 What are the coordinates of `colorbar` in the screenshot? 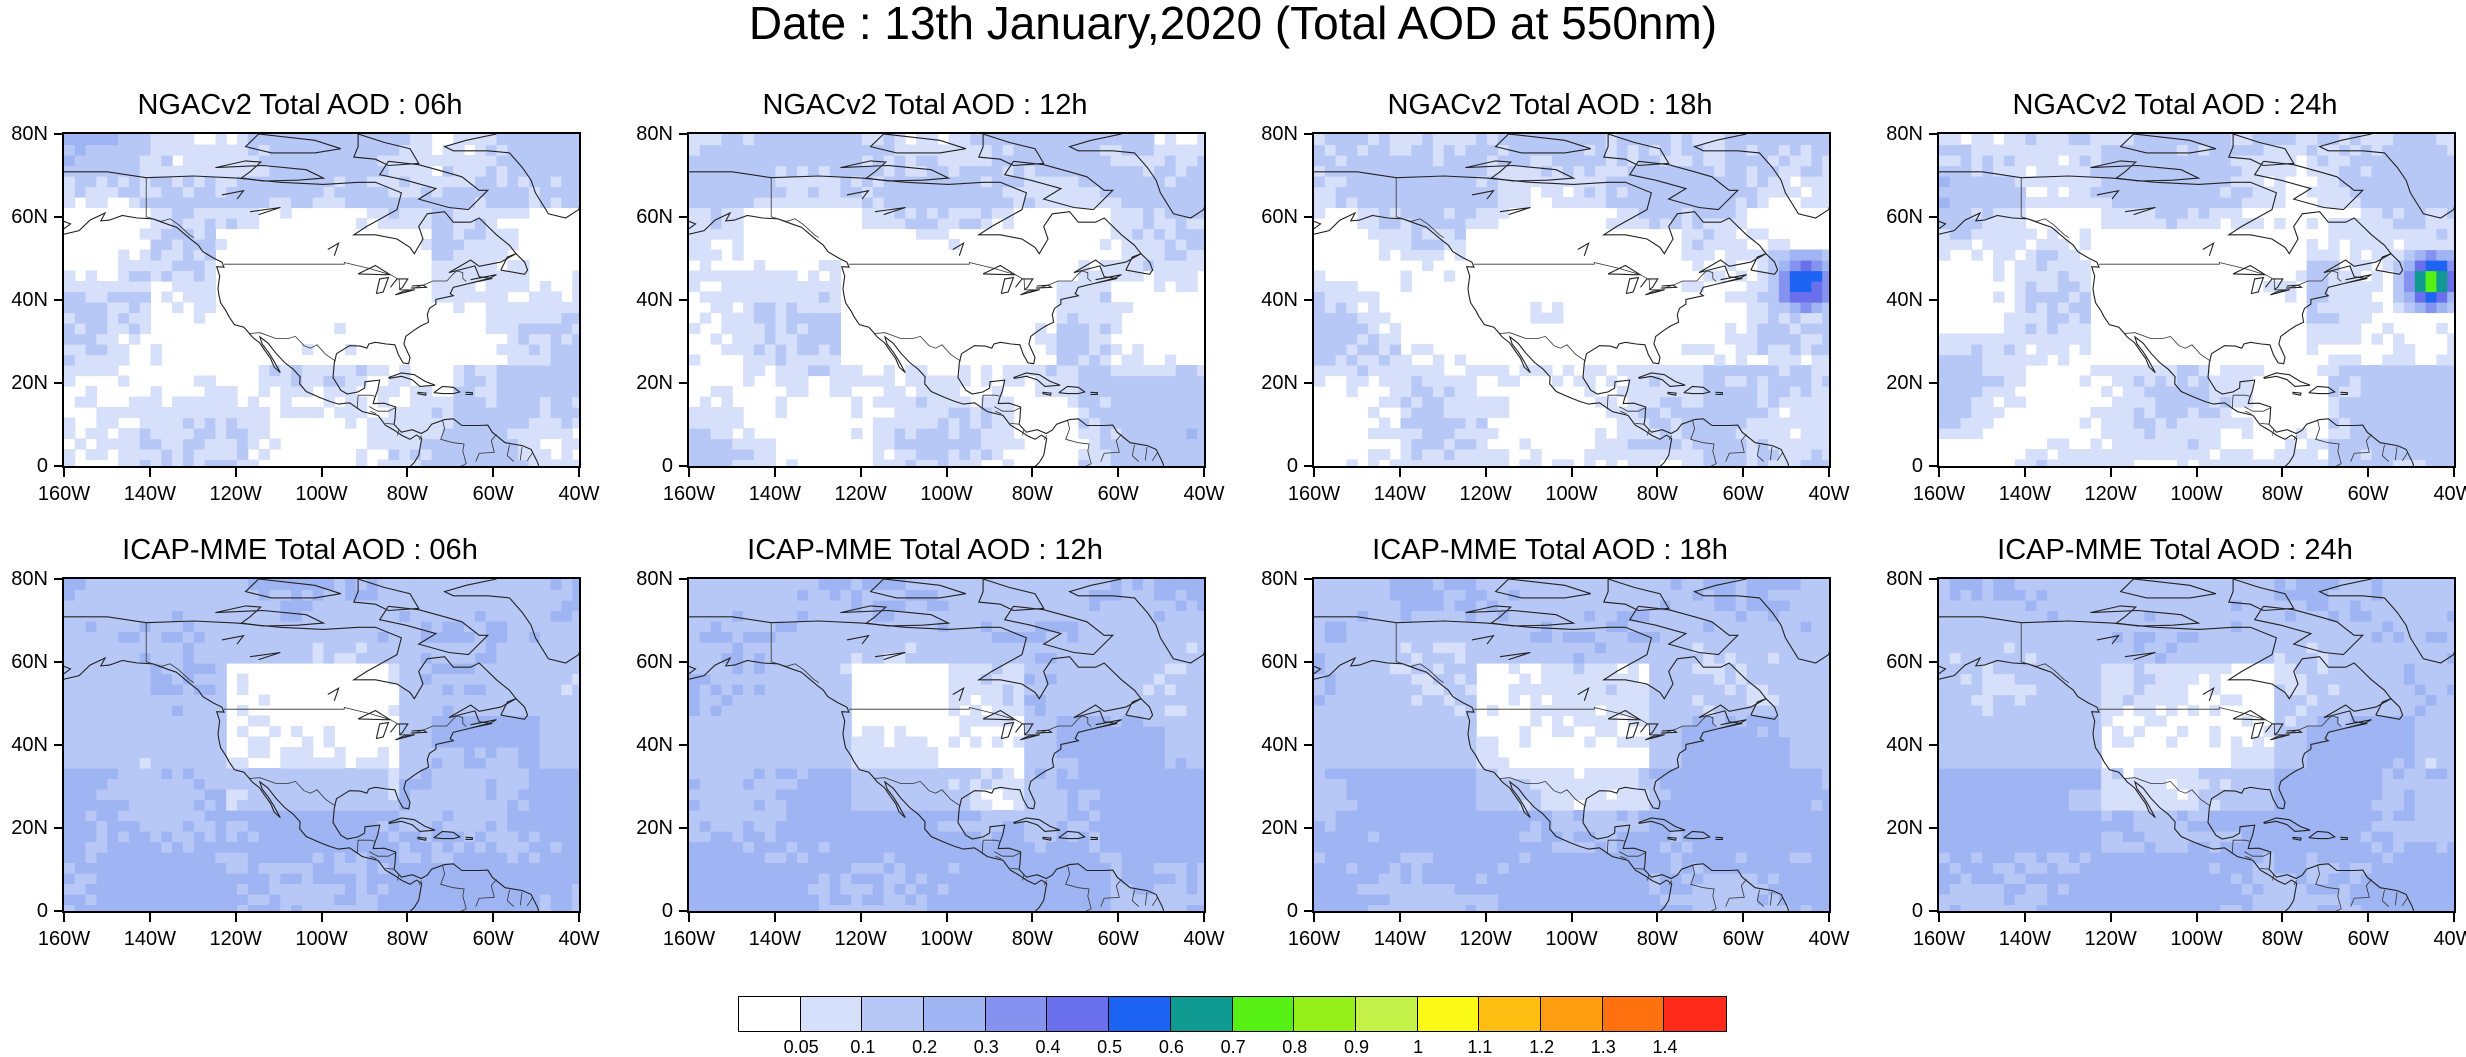 It's located at (1232, 1014).